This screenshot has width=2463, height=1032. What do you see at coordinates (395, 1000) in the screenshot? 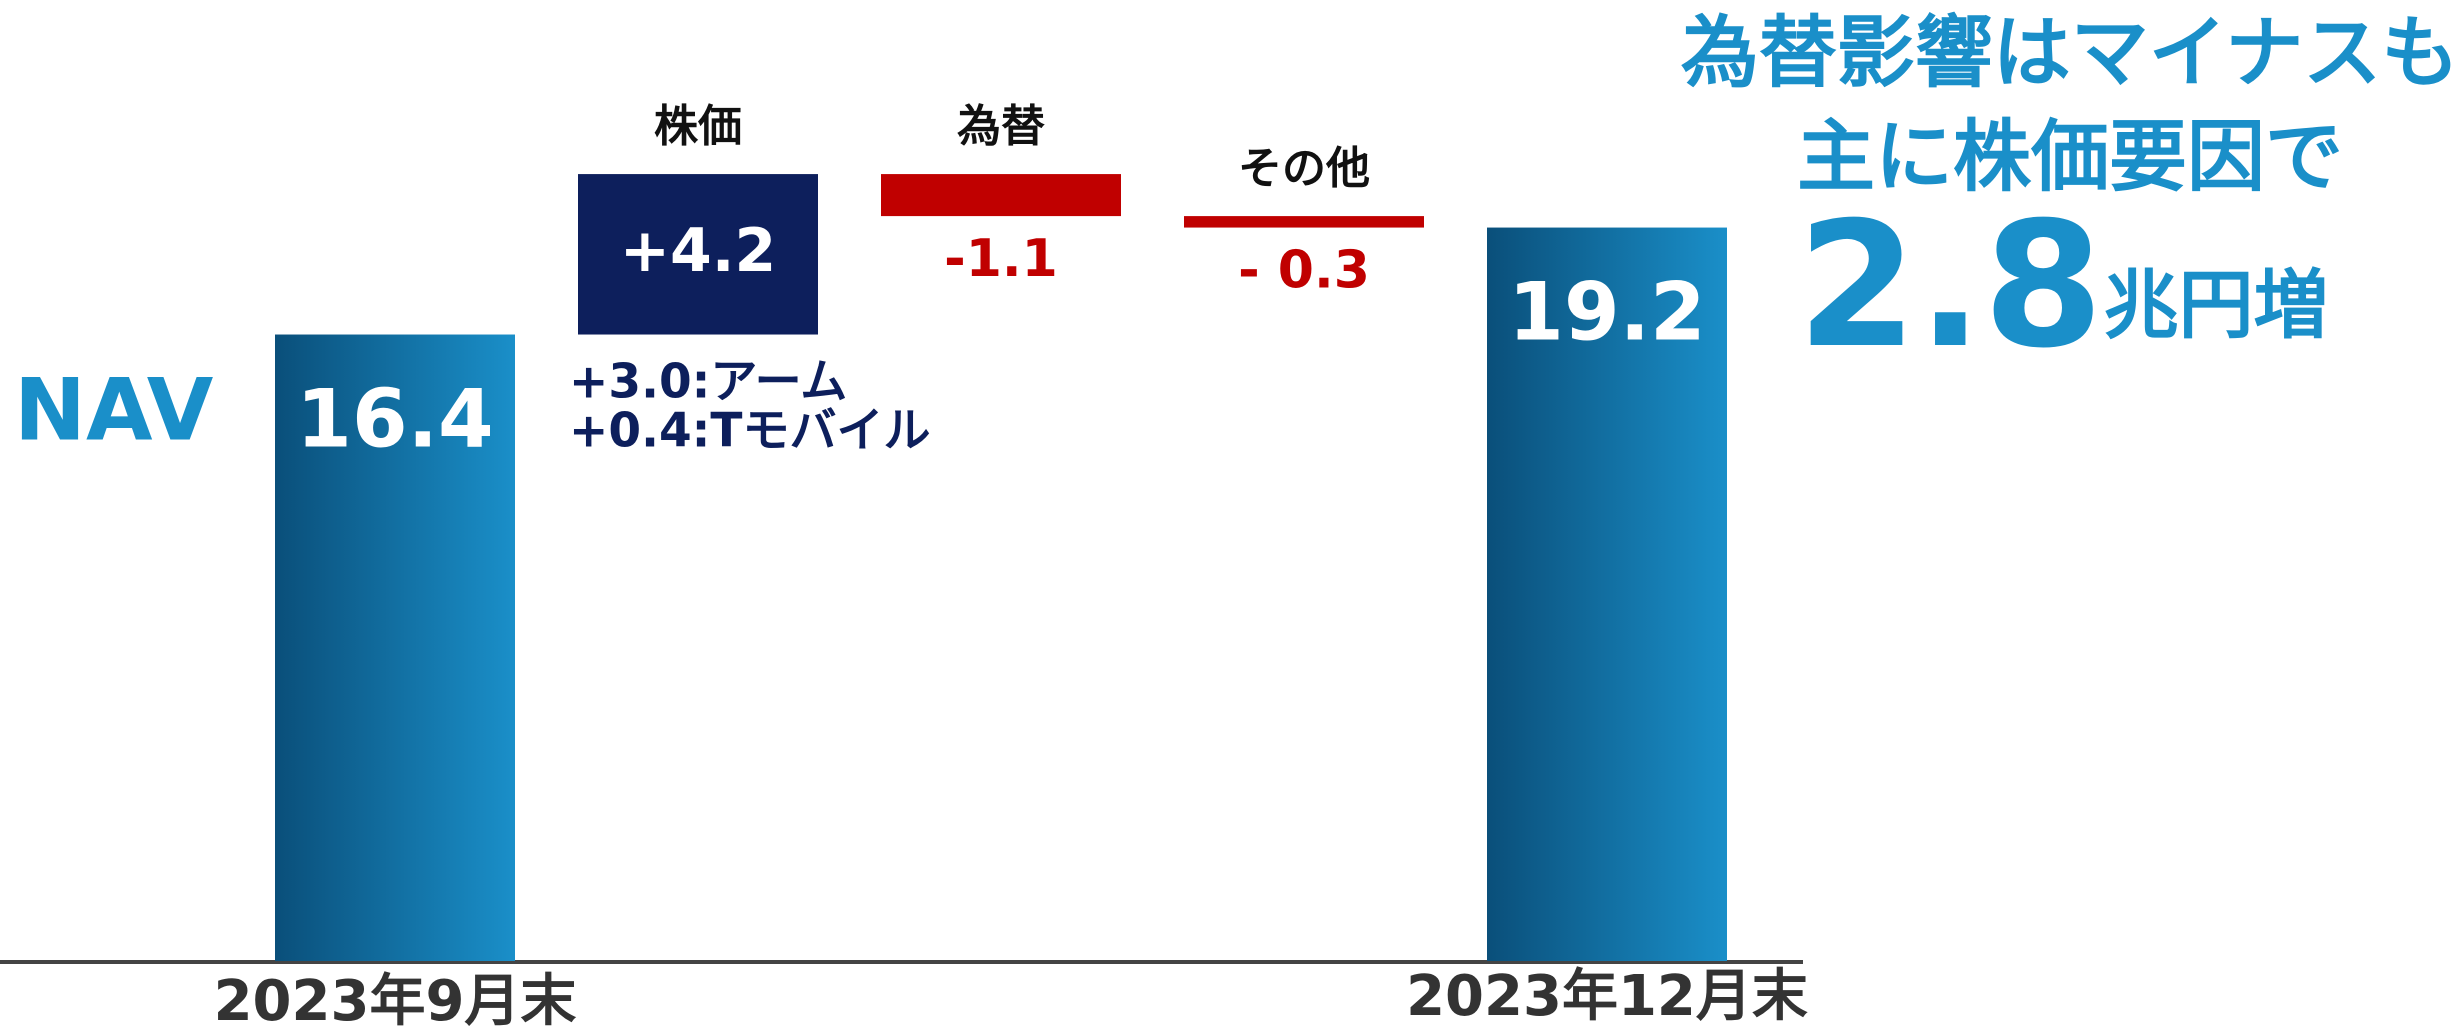
I see `category-label: 2023年9月末` at bounding box center [395, 1000].